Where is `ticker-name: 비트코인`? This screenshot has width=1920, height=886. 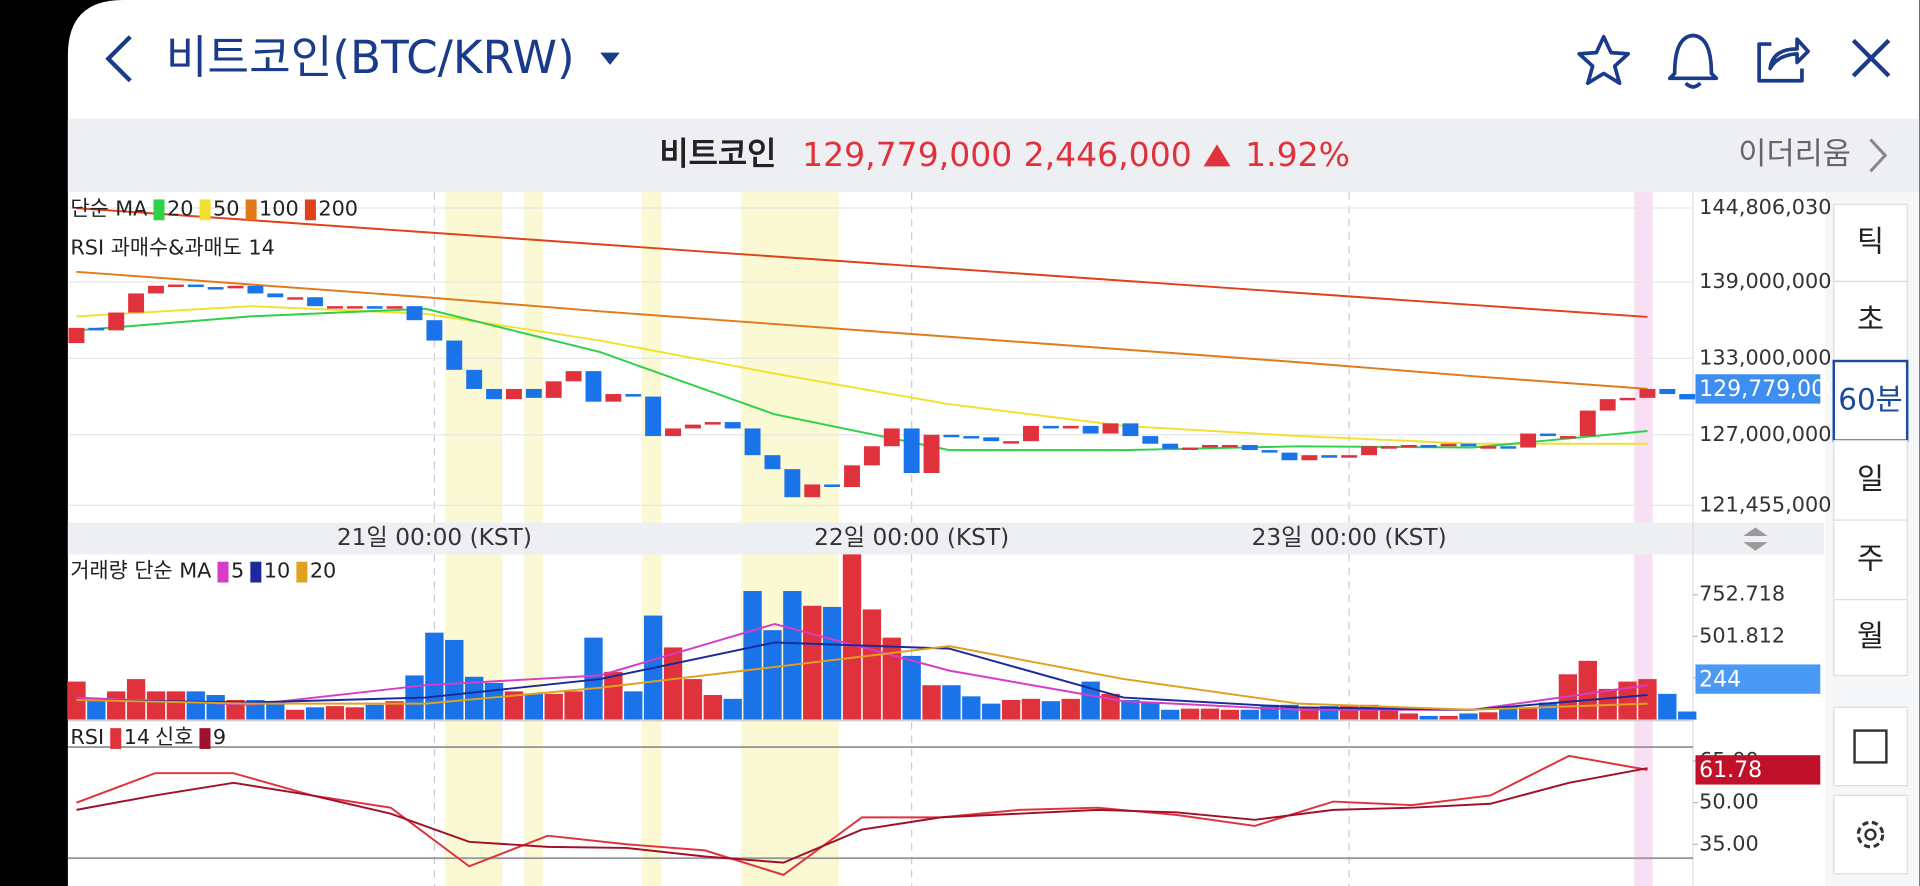 ticker-name: 비트코인 is located at coordinates (717, 153).